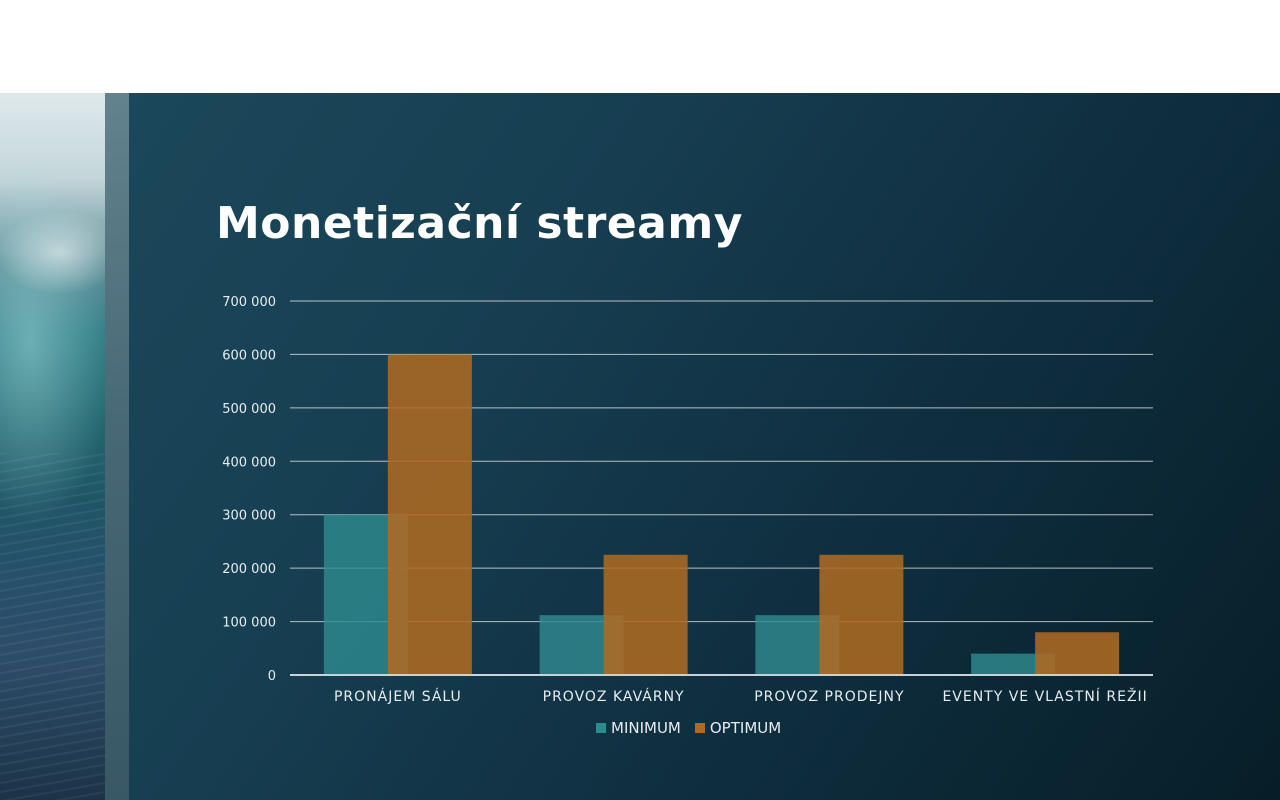  What do you see at coordinates (249, 623) in the screenshot?
I see `y-tick-label: 100 000` at bounding box center [249, 623].